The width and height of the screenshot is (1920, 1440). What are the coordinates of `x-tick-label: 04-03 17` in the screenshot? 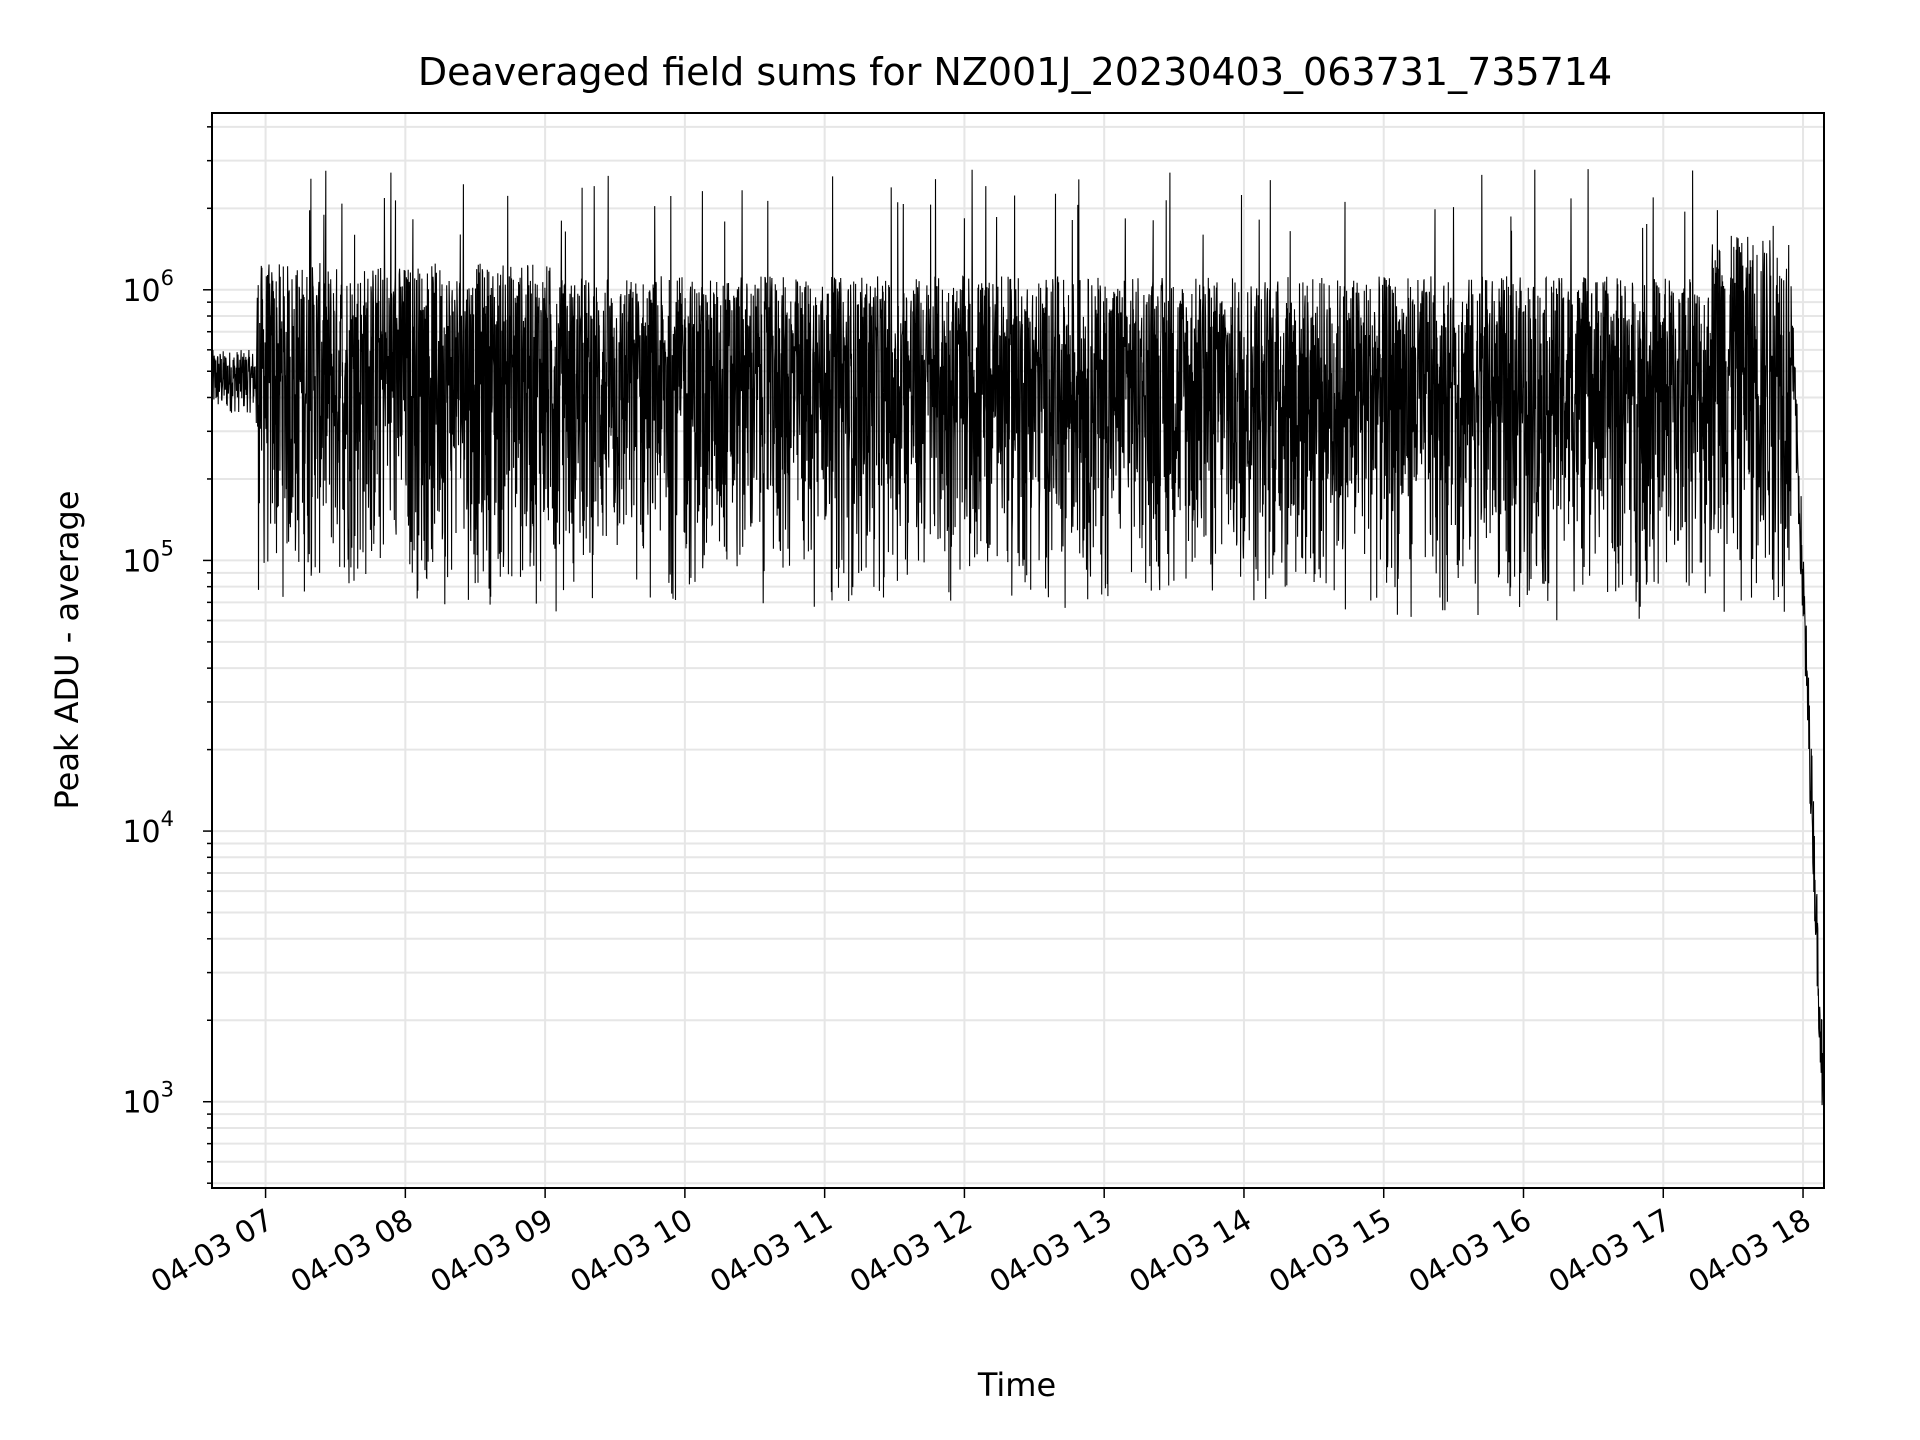 It's located at (1610, 1252).